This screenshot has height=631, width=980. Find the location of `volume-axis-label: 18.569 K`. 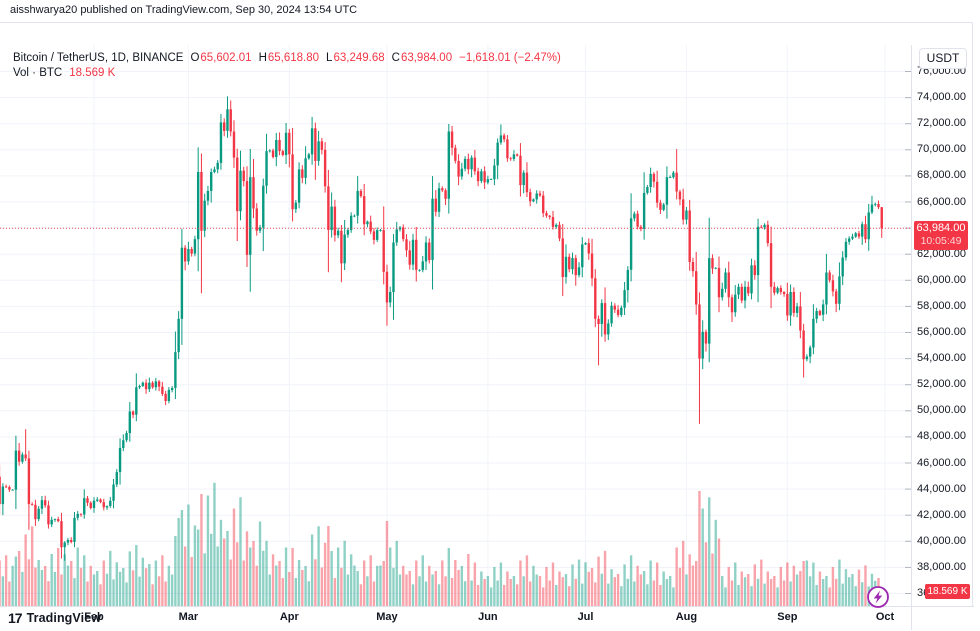

volume-axis-label: 18.569 K is located at coordinates (947, 591).